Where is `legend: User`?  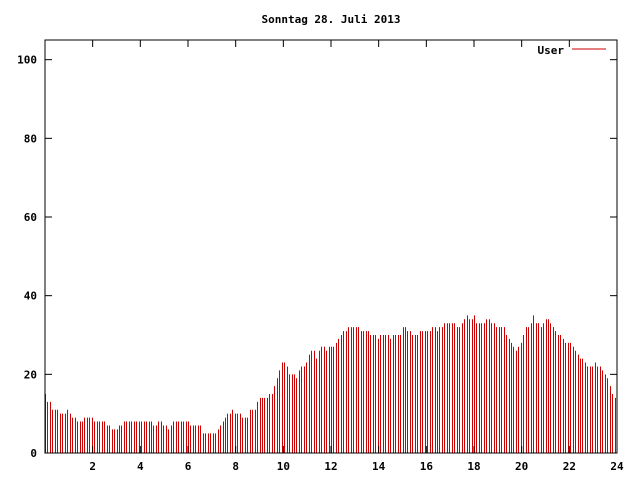 legend: User is located at coordinates (572, 50).